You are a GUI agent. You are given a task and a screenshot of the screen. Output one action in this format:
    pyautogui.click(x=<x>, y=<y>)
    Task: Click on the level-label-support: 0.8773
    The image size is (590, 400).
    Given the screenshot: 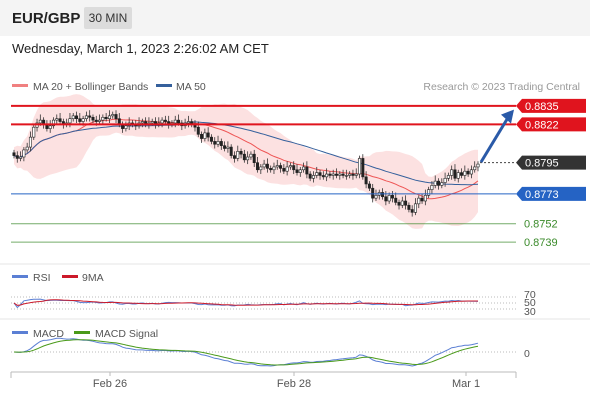 What is the action you would take?
    pyautogui.click(x=542, y=195)
    